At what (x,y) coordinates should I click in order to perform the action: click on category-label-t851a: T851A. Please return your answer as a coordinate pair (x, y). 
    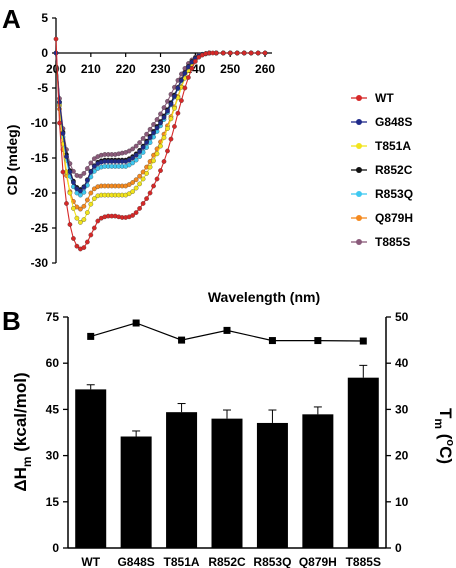
    Looking at the image, I should click on (182, 561).